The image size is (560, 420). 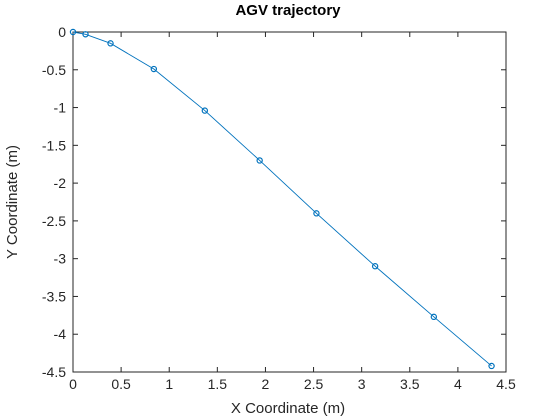 What do you see at coordinates (121, 384) in the screenshot?
I see `x-tick-label: 0.5` at bounding box center [121, 384].